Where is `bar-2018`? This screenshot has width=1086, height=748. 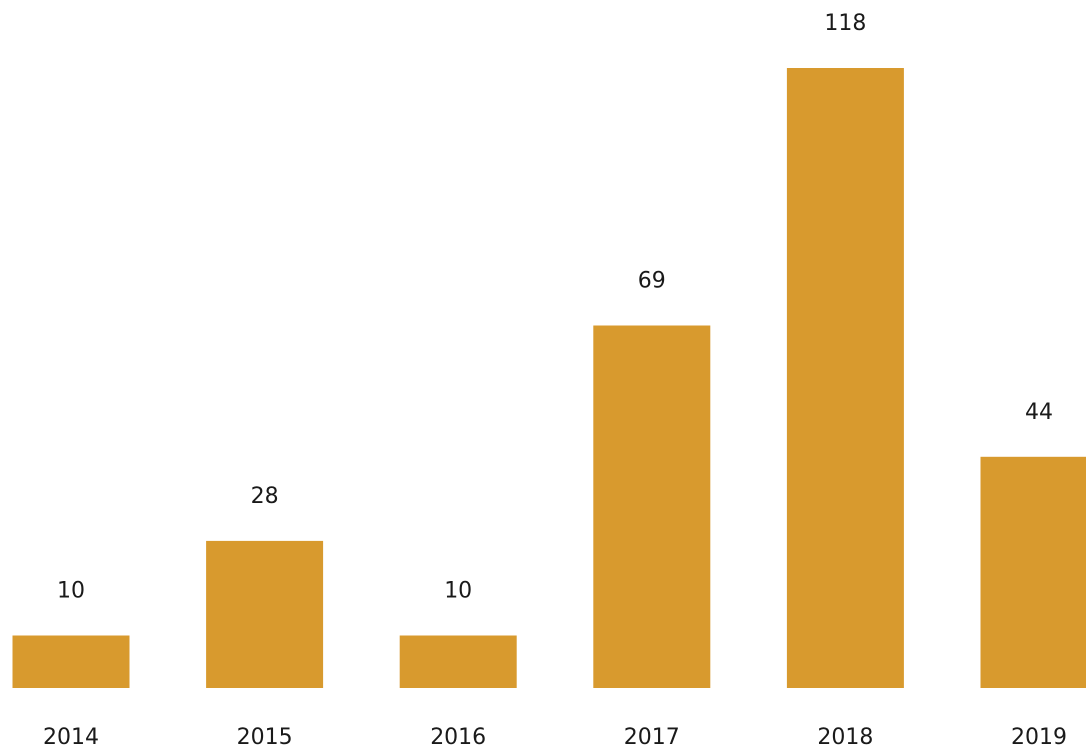
bar-2018 is located at coordinates (845, 378).